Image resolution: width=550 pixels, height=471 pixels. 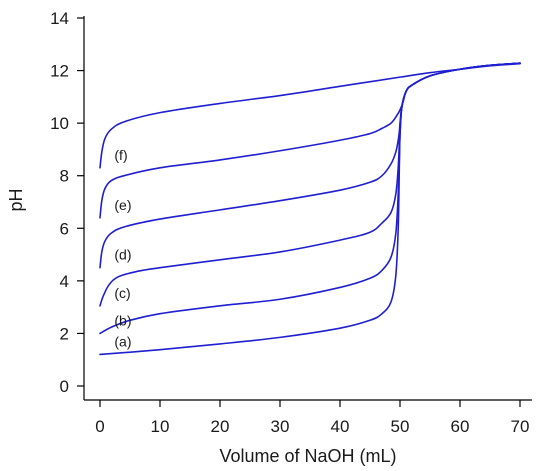 I want to click on x-tick-label: 50, so click(x=400, y=426).